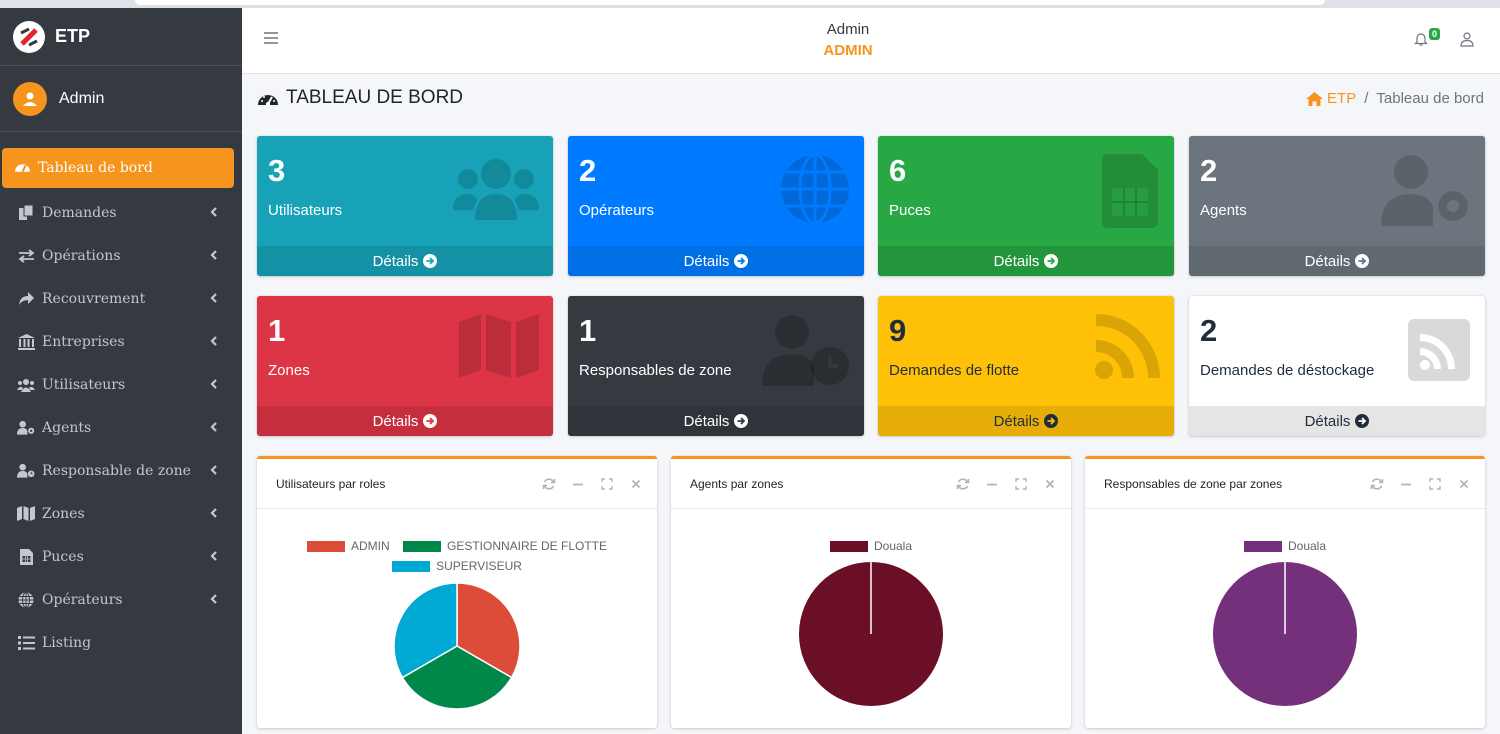 This screenshot has width=1500, height=734. Describe the element at coordinates (82, 599) in the screenshot. I see `sidebar-item-label: Opérateurs` at that location.